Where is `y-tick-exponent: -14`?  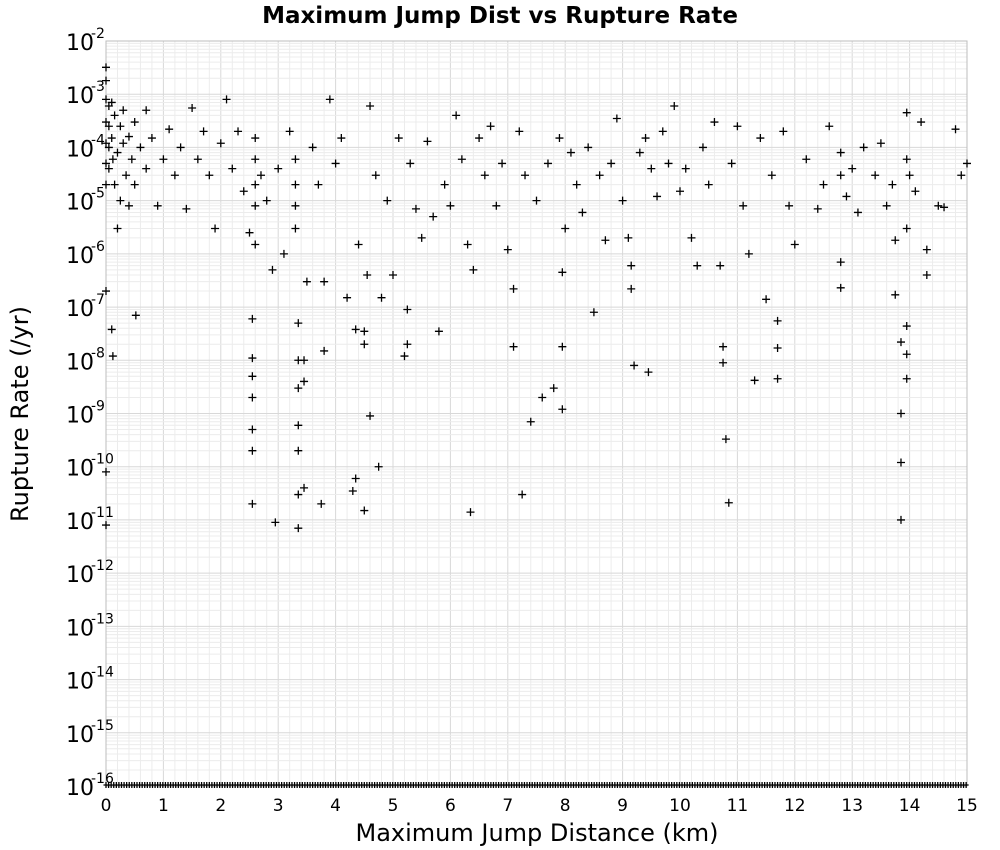 y-tick-exponent: -14 is located at coordinates (102, 673).